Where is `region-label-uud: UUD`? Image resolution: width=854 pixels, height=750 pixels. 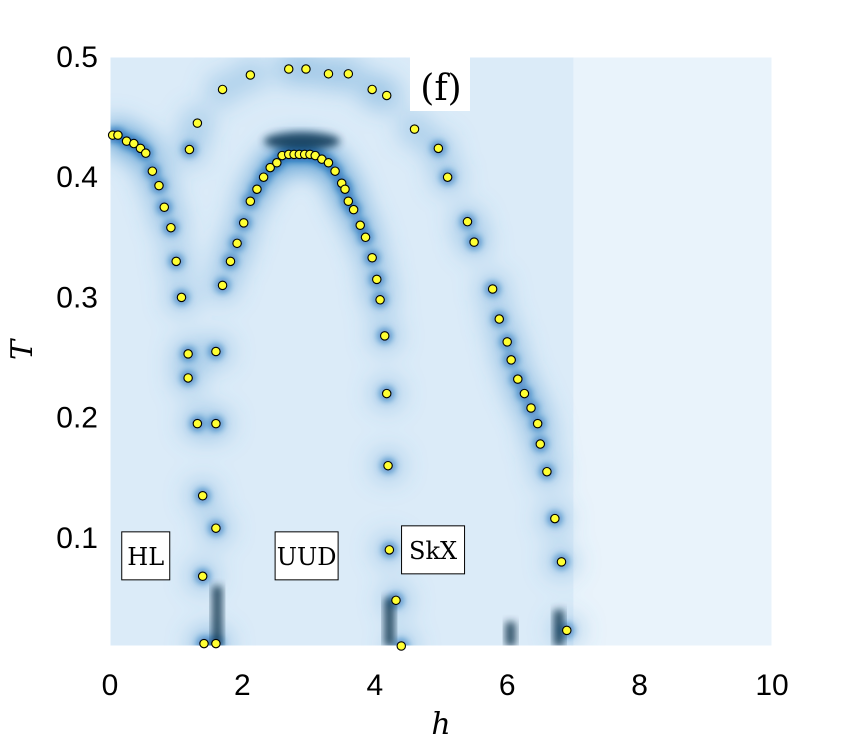 region-label-uud: UUD is located at coordinates (306, 556).